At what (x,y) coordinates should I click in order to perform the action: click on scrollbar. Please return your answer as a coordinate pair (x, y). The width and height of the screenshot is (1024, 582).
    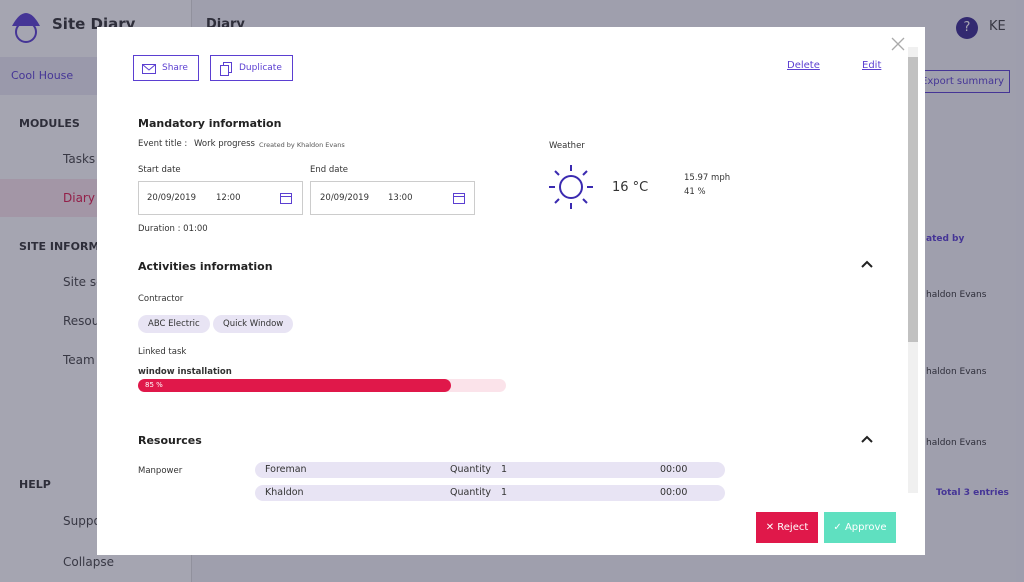
    Looking at the image, I should click on (913, 270).